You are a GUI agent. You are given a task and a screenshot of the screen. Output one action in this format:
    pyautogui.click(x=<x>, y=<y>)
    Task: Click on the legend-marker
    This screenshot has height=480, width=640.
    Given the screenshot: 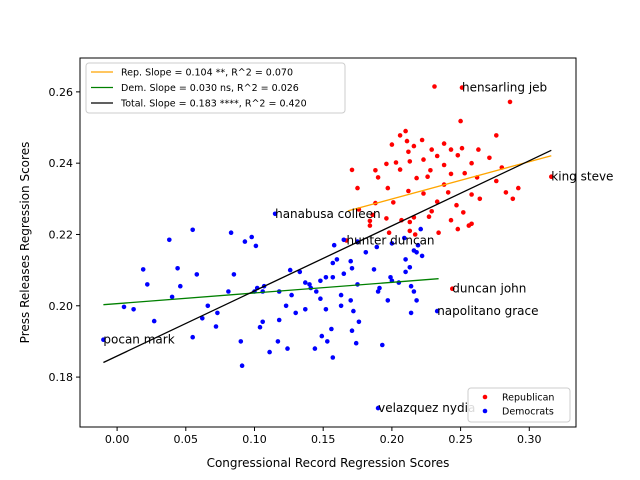 What is the action you would take?
    pyautogui.click(x=485, y=411)
    